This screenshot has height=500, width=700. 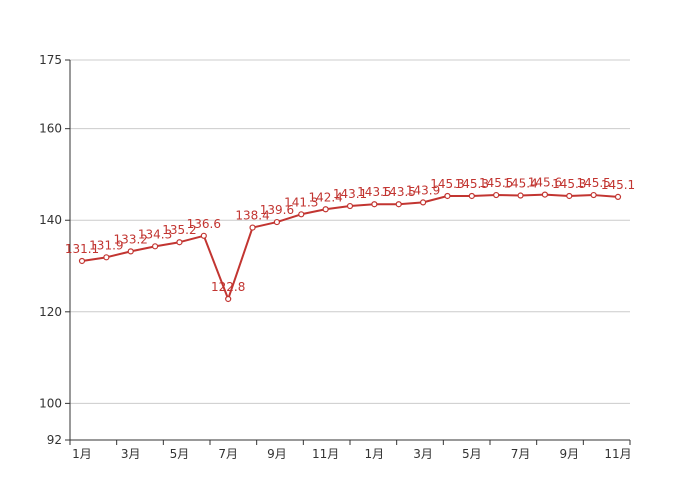 I want to click on data-label: 131.1, so click(x=82, y=249).